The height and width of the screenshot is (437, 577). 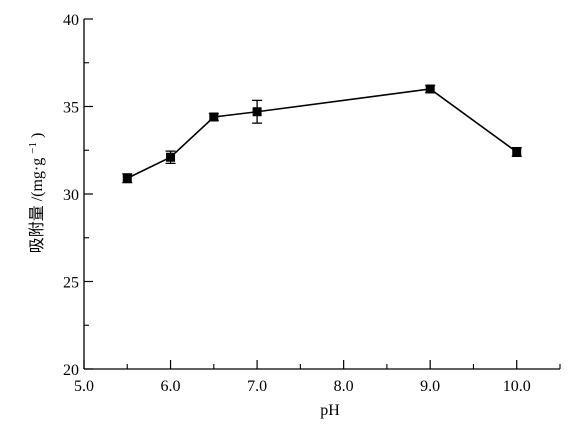 I want to click on y-axis-title-unit-close: ), so click(x=37, y=135).